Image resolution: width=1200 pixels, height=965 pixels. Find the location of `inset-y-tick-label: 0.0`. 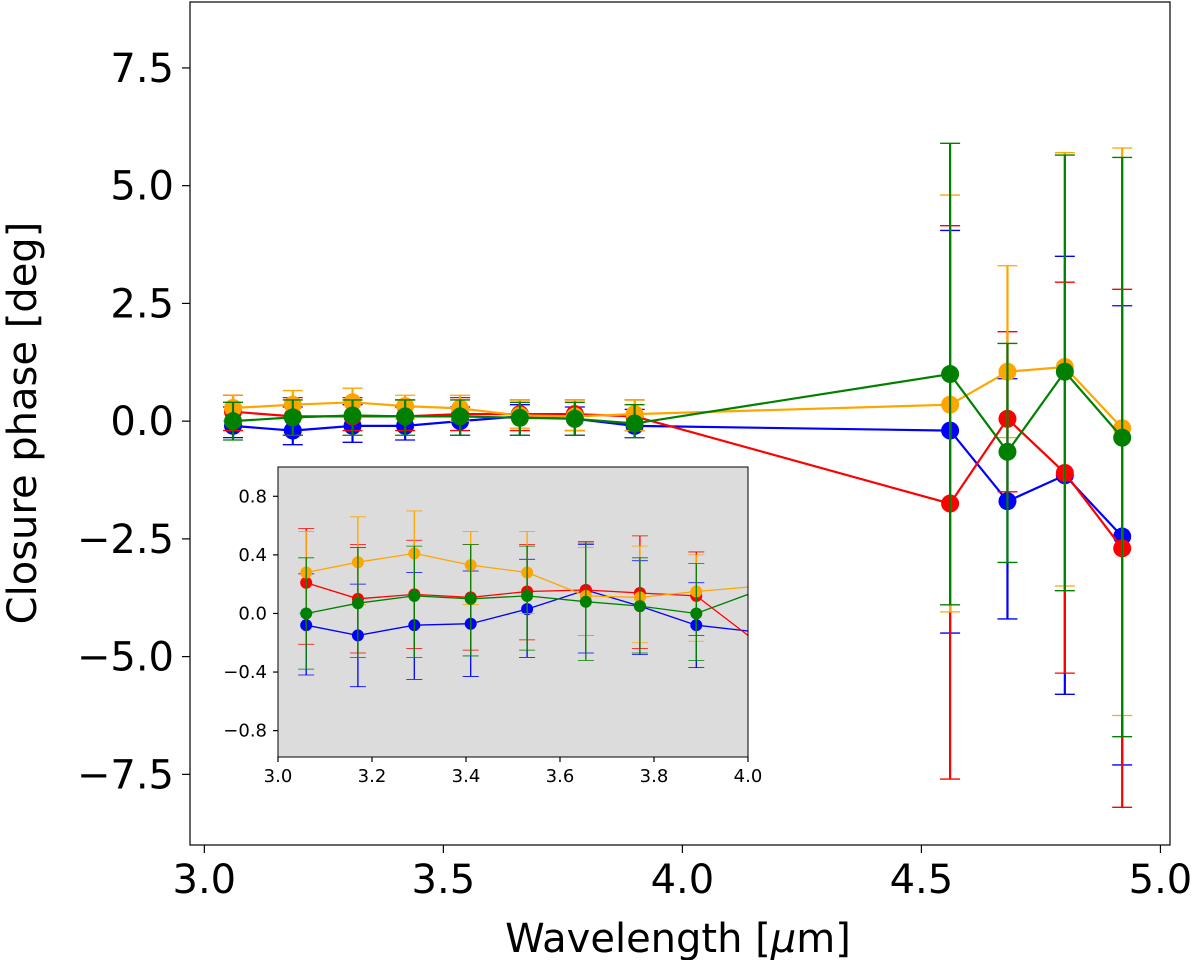

inset-y-tick-label: 0.0 is located at coordinates (252, 613).